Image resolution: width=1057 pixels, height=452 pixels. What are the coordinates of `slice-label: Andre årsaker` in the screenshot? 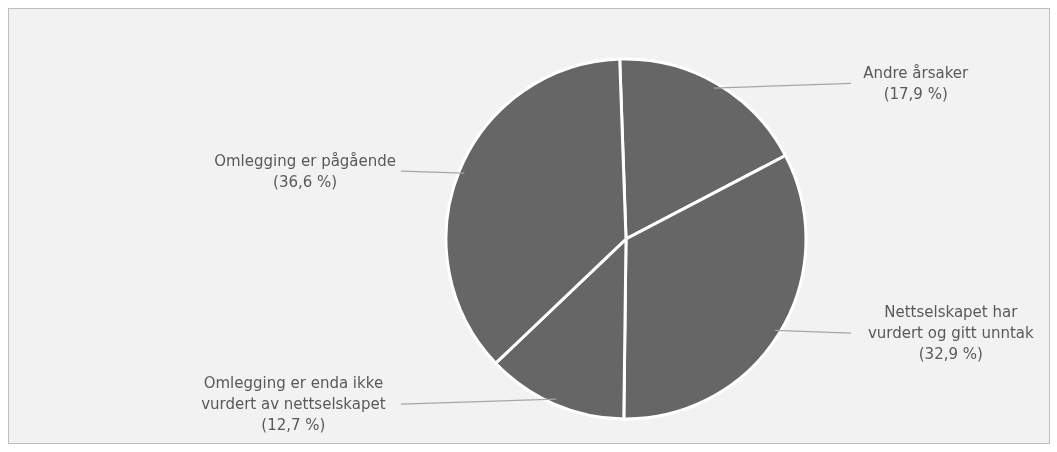 It's located at (916, 72).